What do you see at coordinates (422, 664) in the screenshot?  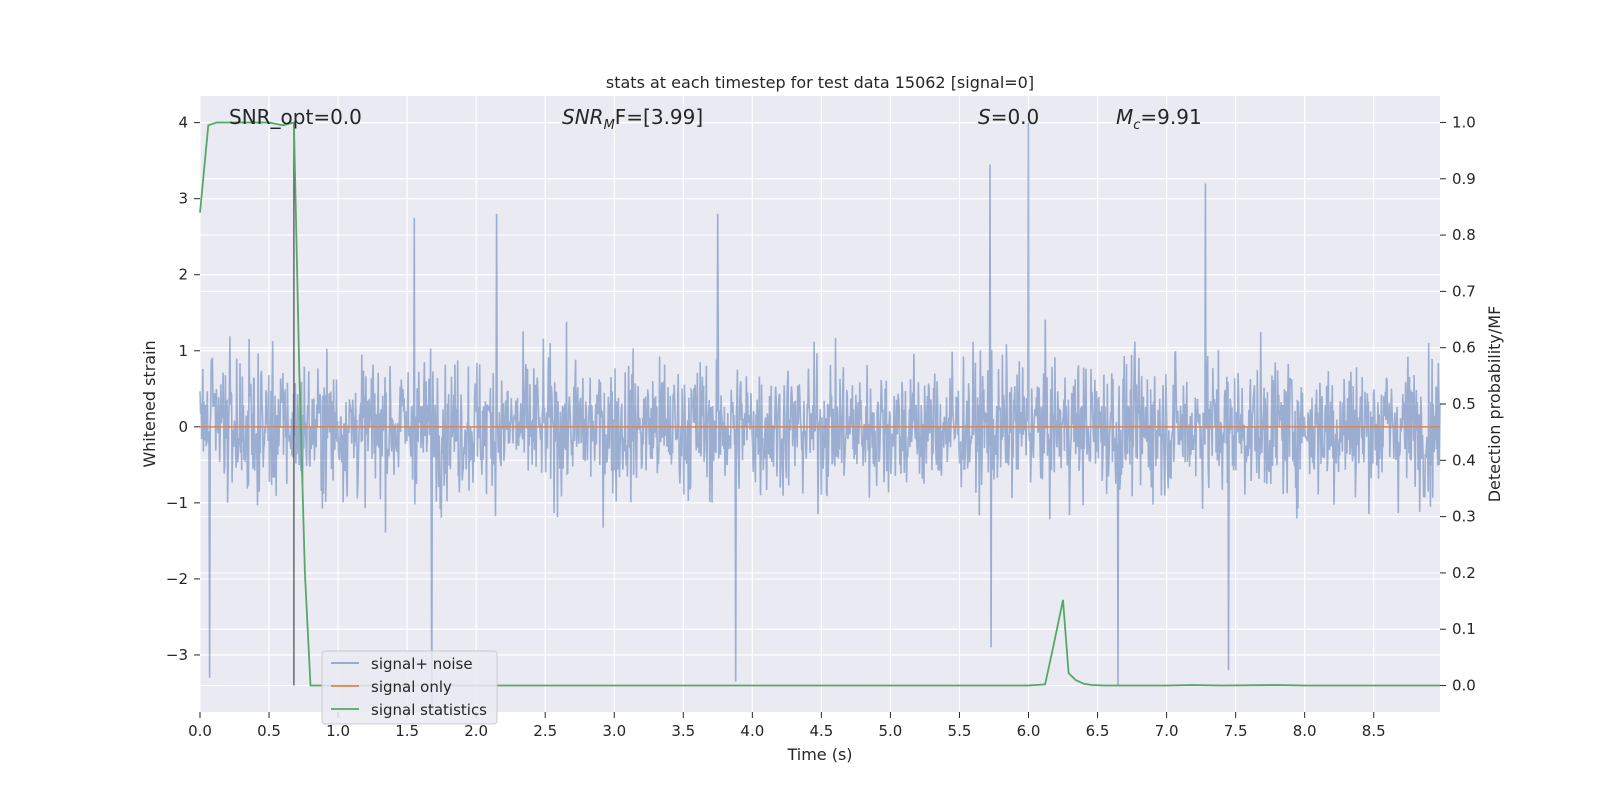 I see `legend-label-noise: signal+ noise` at bounding box center [422, 664].